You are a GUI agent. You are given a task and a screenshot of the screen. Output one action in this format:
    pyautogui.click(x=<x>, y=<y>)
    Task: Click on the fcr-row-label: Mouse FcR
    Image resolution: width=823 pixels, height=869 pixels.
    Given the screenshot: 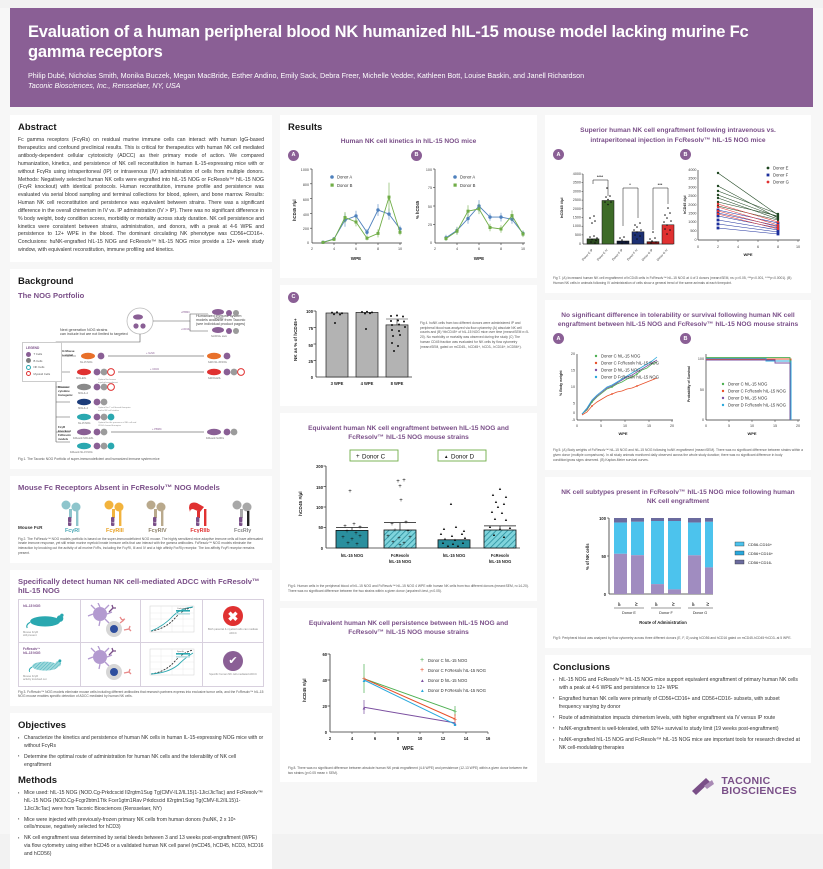 What is the action you would take?
    pyautogui.click(x=30, y=527)
    